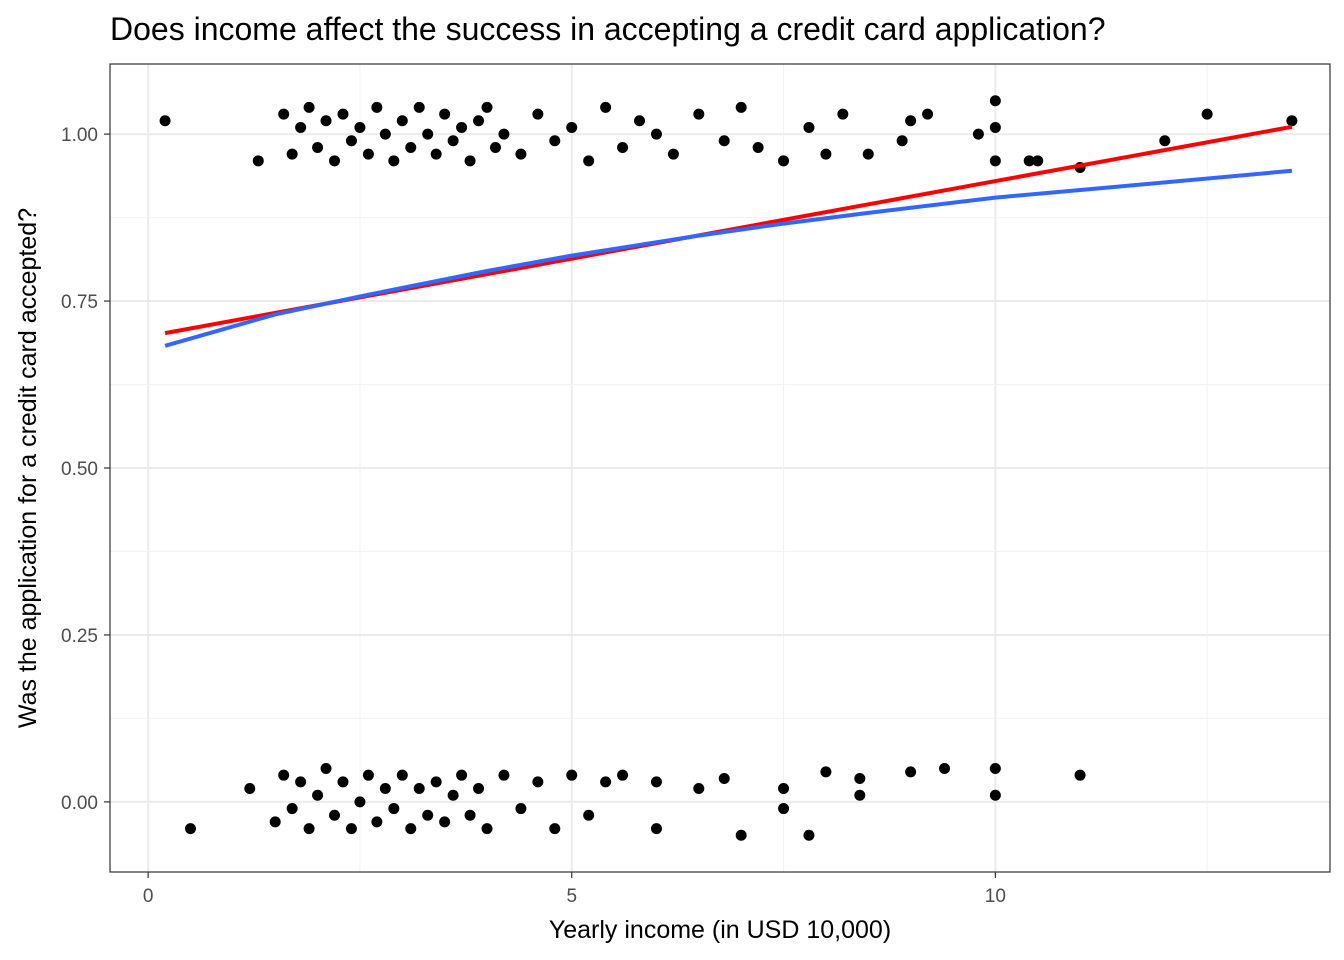 The width and height of the screenshot is (1344, 960). I want to click on x-tick-label: 0, so click(148, 896).